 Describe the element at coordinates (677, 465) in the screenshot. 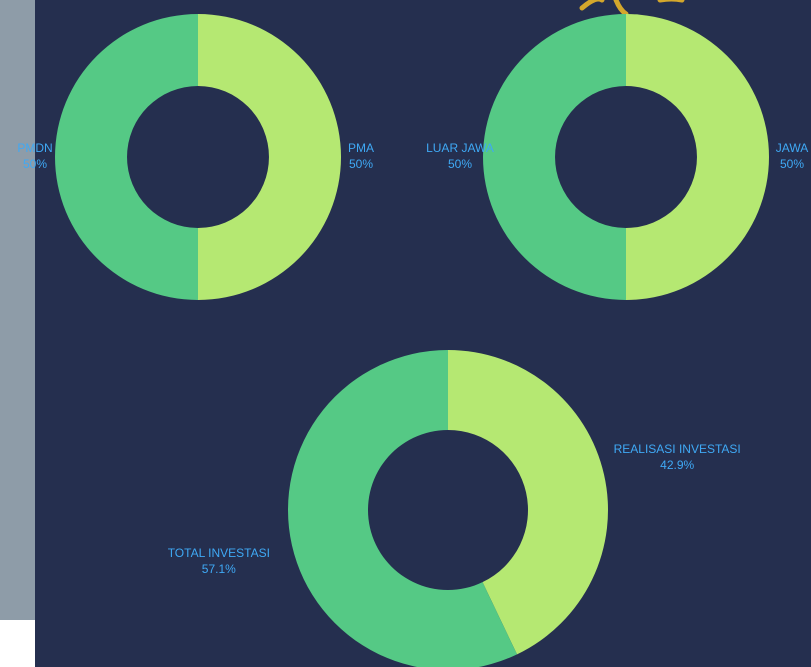

I see `slice-value-label: 42.9%` at that location.